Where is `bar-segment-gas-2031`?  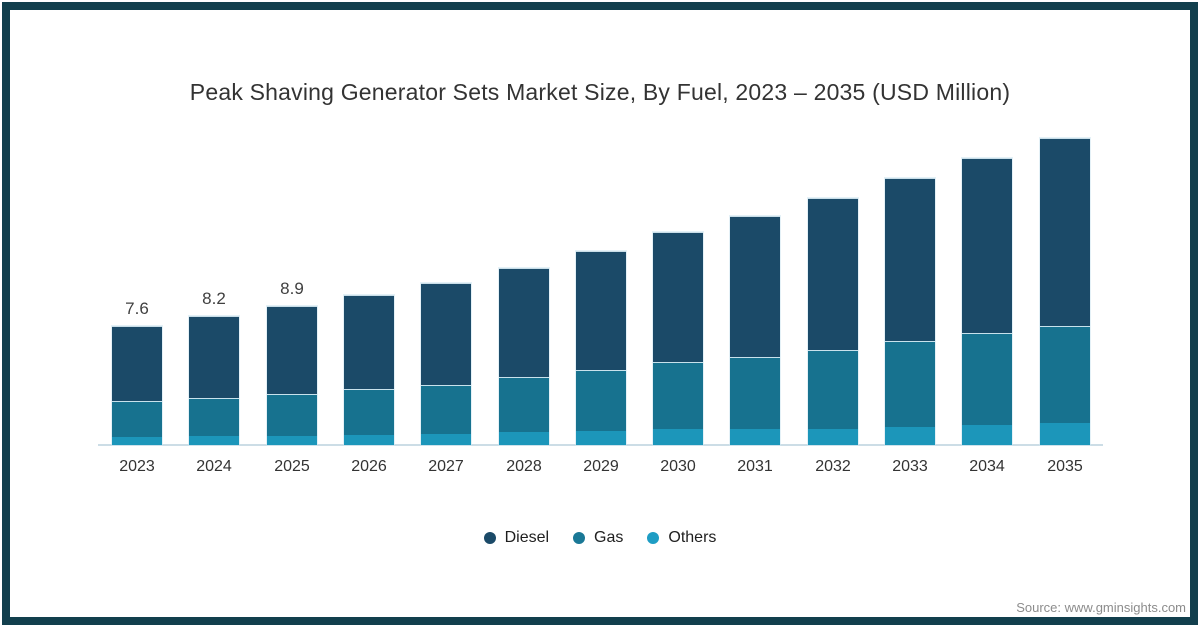
bar-segment-gas-2031 is located at coordinates (755, 393).